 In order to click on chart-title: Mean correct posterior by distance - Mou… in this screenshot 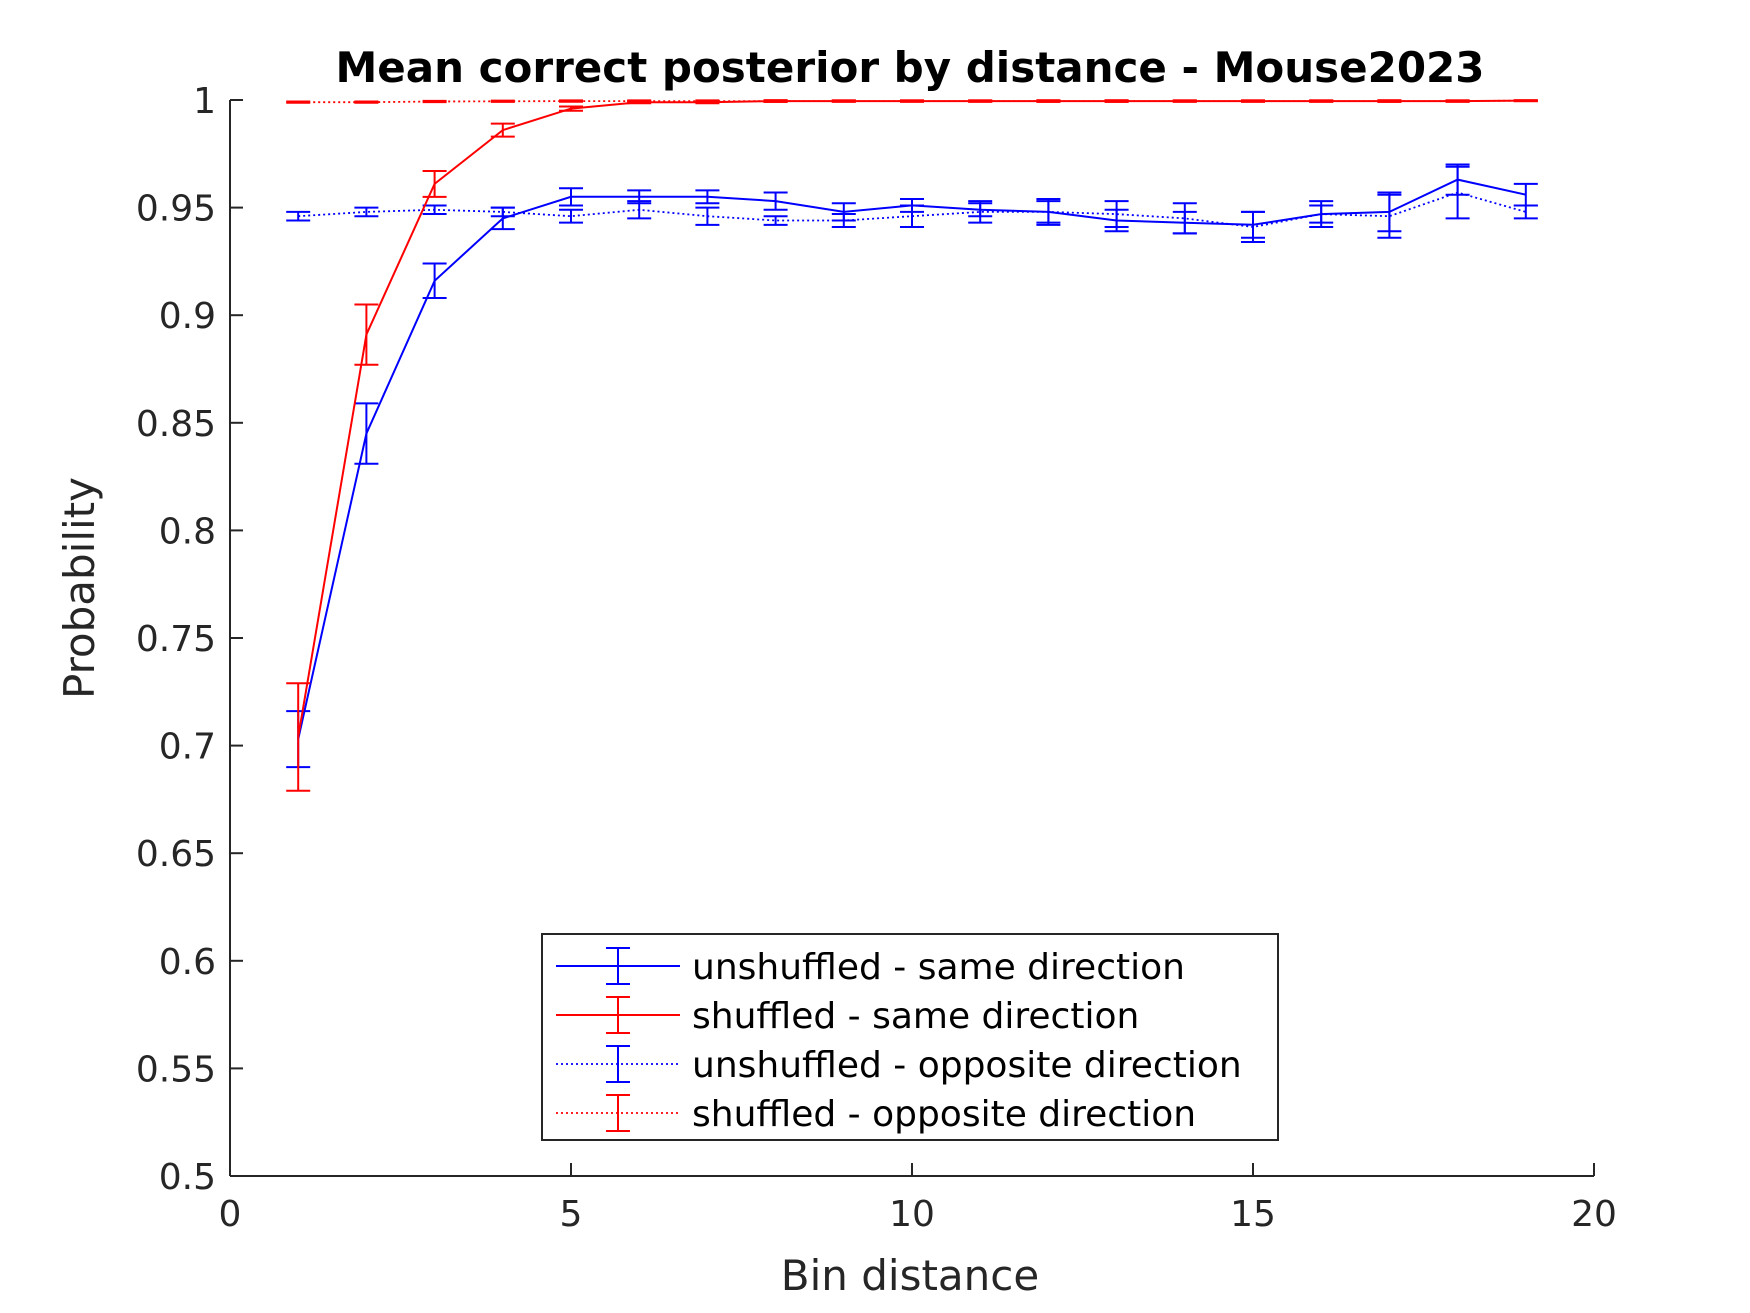, I will do `click(909, 67)`.